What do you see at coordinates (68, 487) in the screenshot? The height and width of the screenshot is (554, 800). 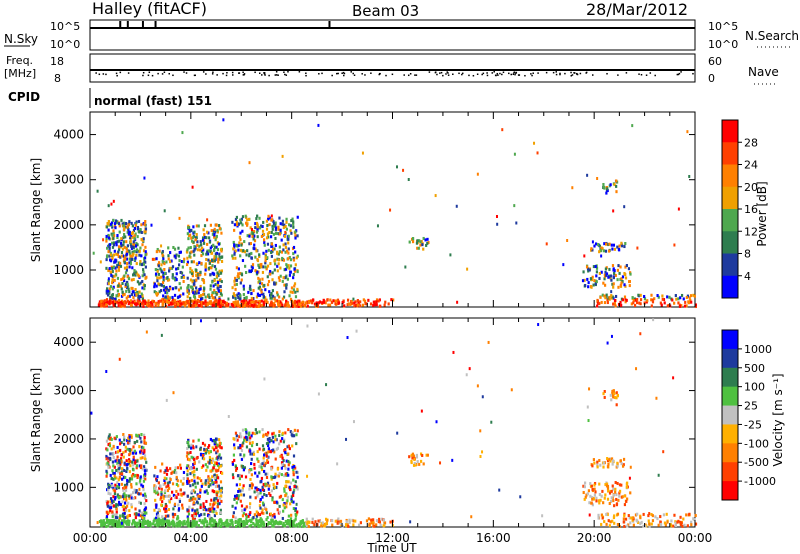 I see `y-tick-label: 1000` at bounding box center [68, 487].